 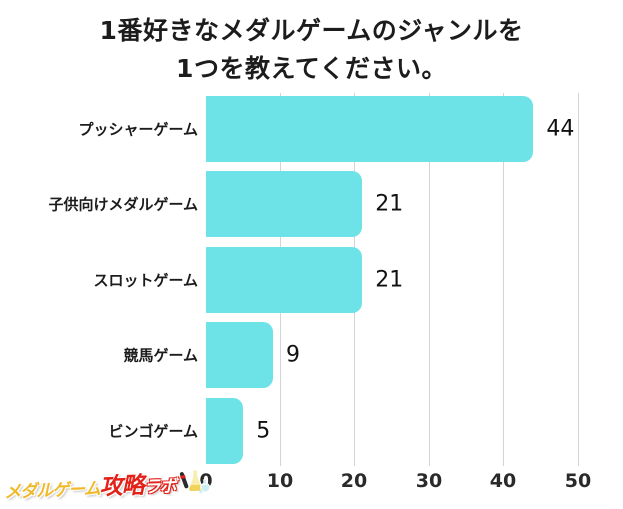 What do you see at coordinates (160, 355) in the screenshot?
I see `category-label: 競馬ゲーム` at bounding box center [160, 355].